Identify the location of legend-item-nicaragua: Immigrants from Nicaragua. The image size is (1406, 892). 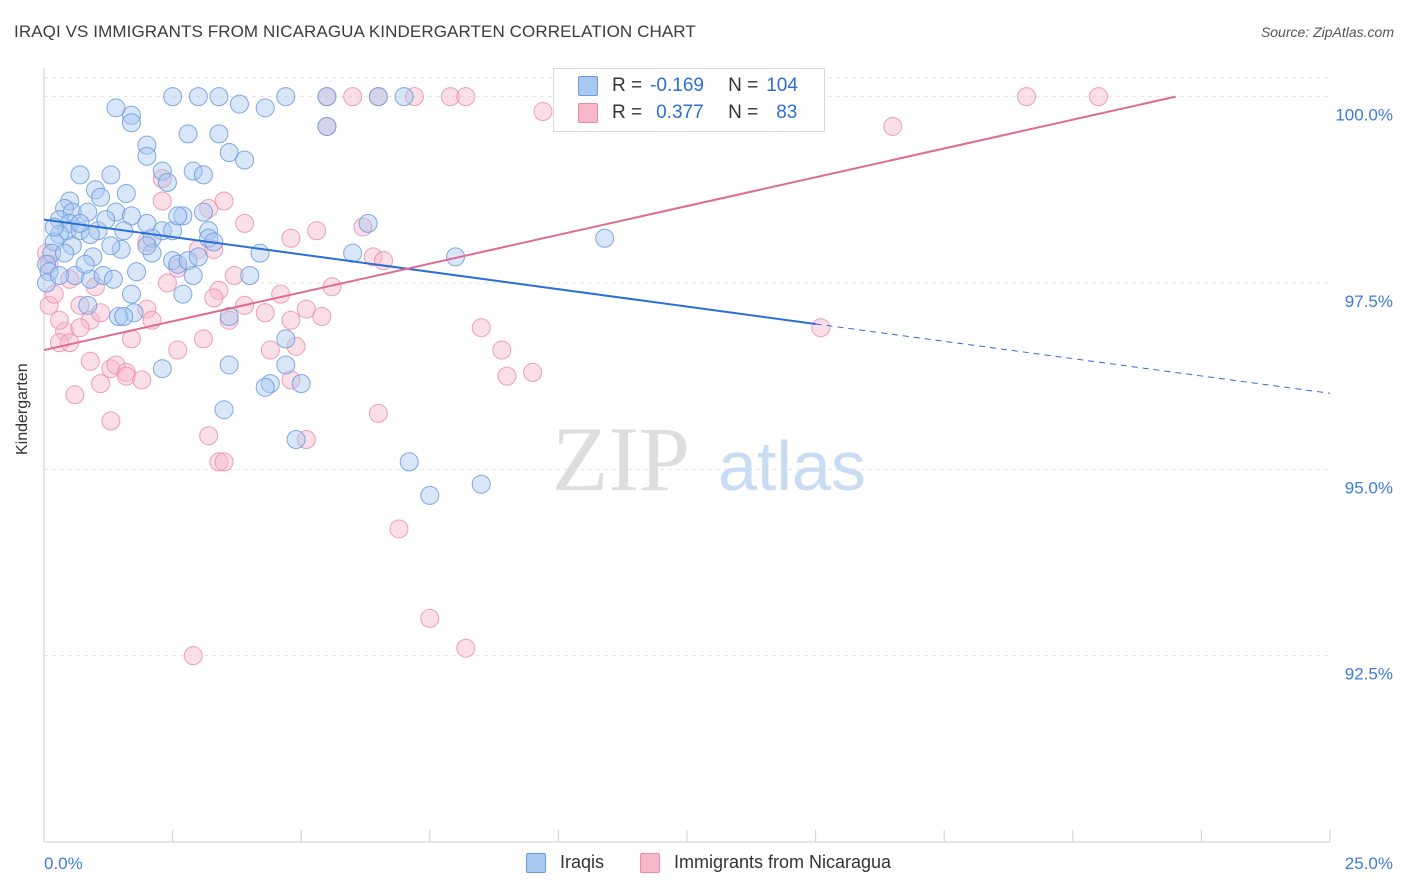
(765, 862).